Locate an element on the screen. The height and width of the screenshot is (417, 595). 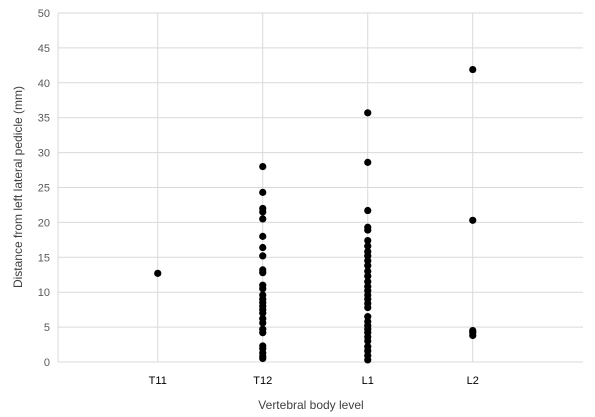
y-tick-label: 45 is located at coordinates (44, 49).